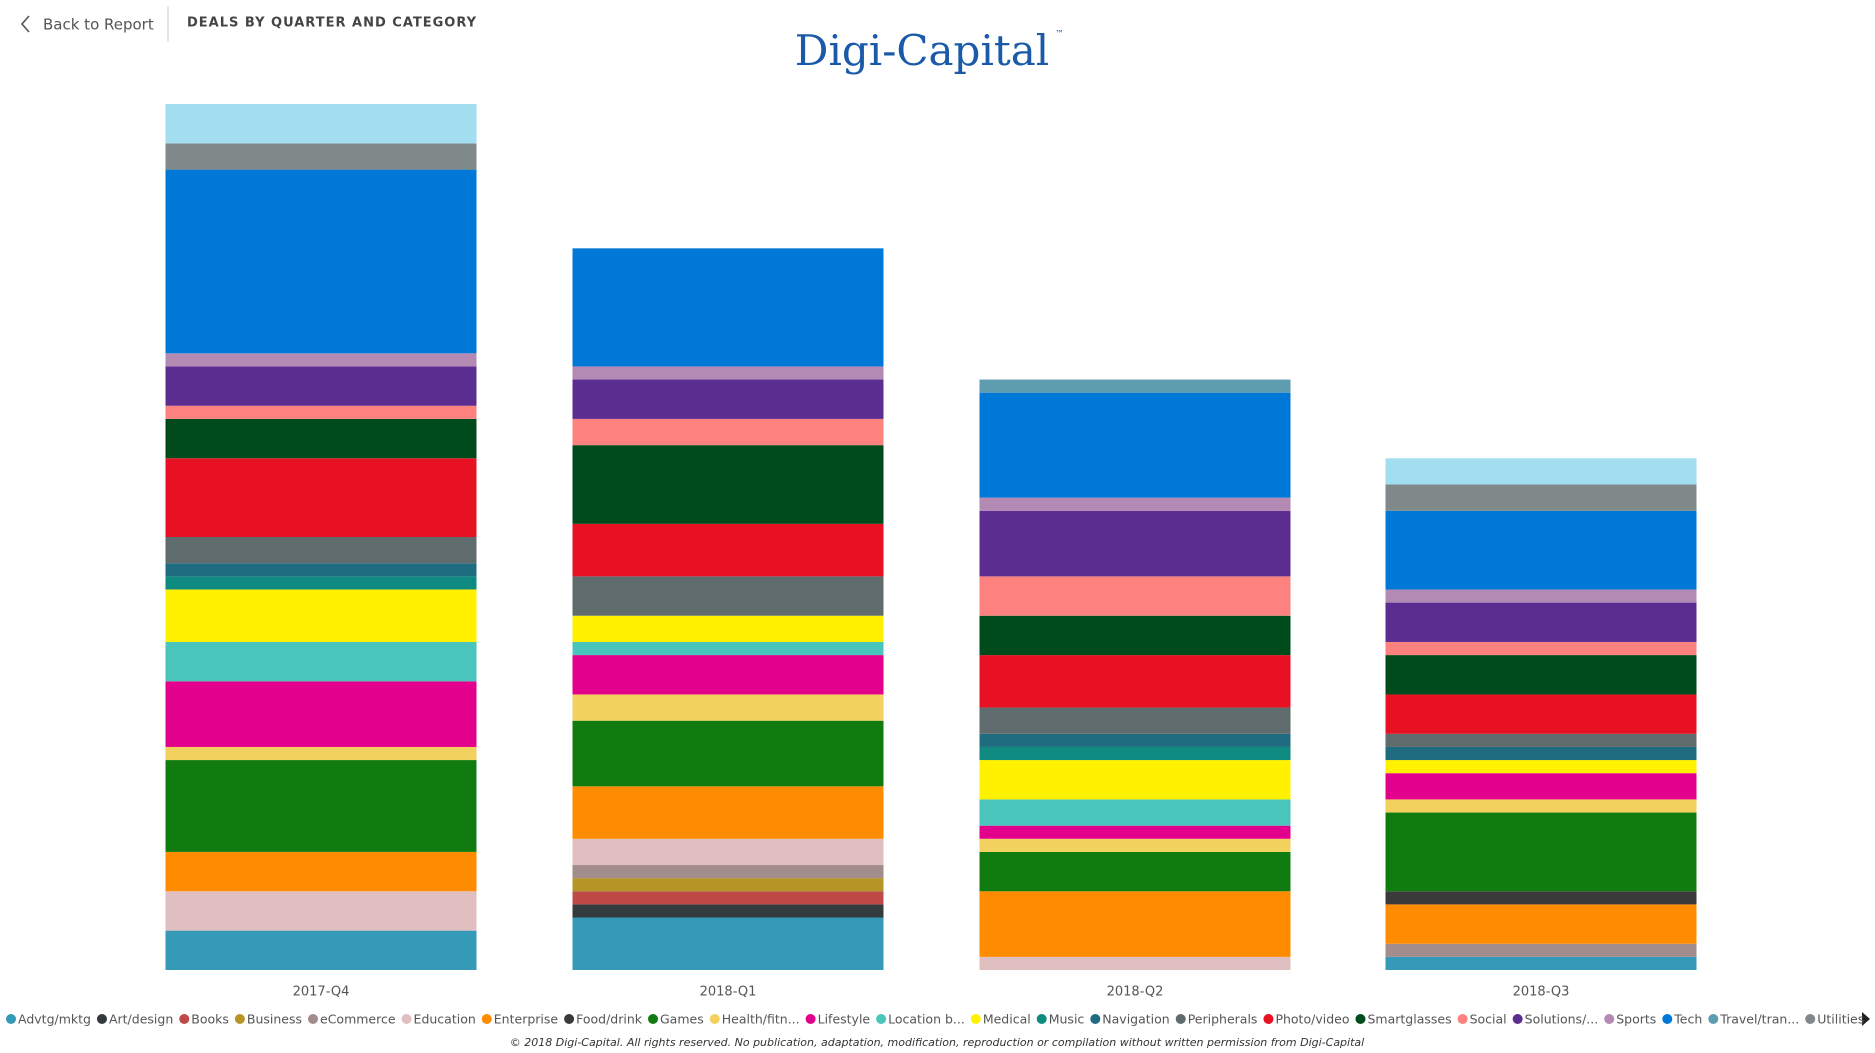 The width and height of the screenshot is (1875, 1053). I want to click on legend-label: Smartglasses, so click(1409, 1019).